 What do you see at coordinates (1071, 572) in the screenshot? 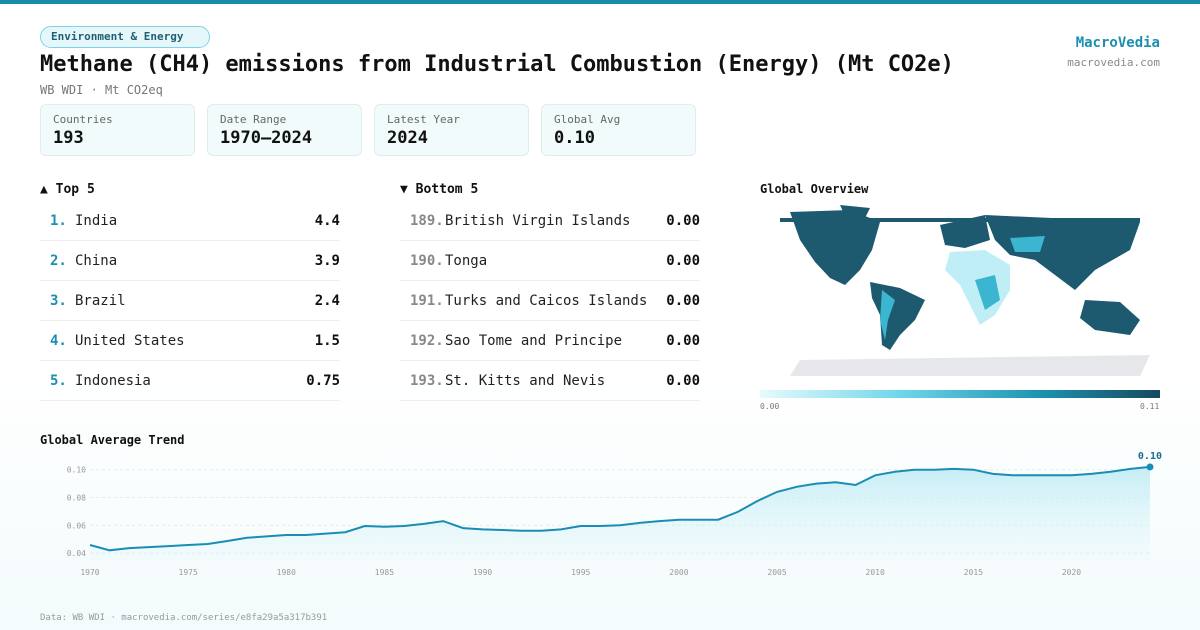
I see `x-tick-label: 2020` at bounding box center [1071, 572].